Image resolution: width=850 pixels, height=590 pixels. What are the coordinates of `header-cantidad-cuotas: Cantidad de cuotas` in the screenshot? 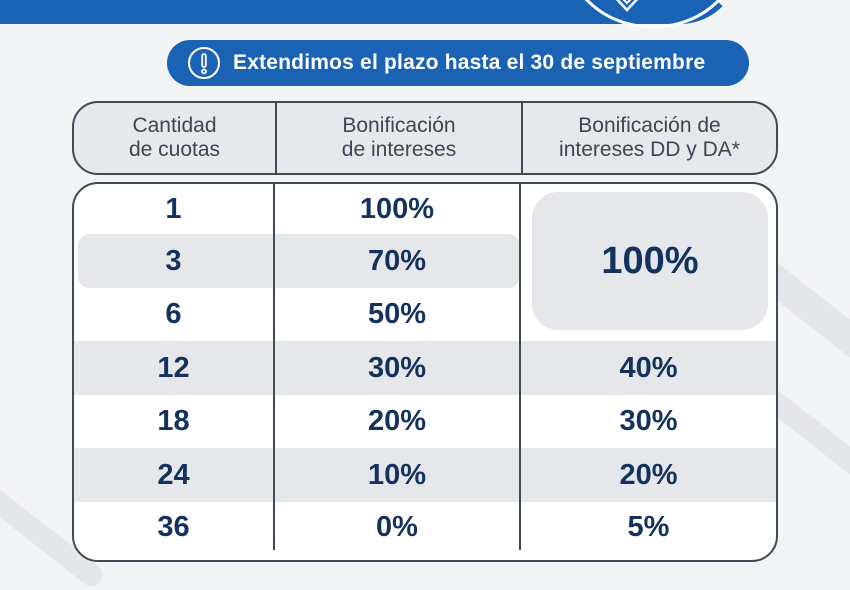 It's located at (174, 137).